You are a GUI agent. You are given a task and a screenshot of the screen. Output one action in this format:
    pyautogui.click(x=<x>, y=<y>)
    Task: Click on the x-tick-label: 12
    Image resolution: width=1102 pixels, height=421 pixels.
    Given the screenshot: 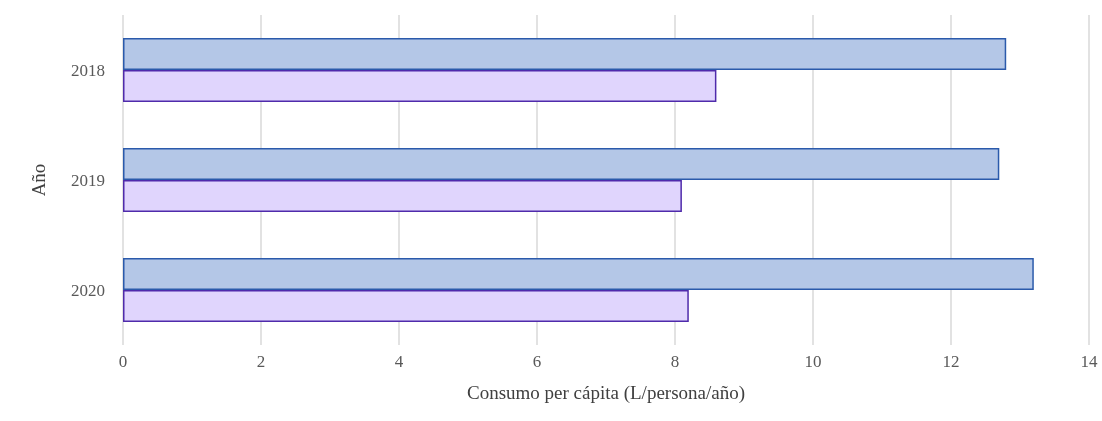 What is the action you would take?
    pyautogui.click(x=951, y=361)
    